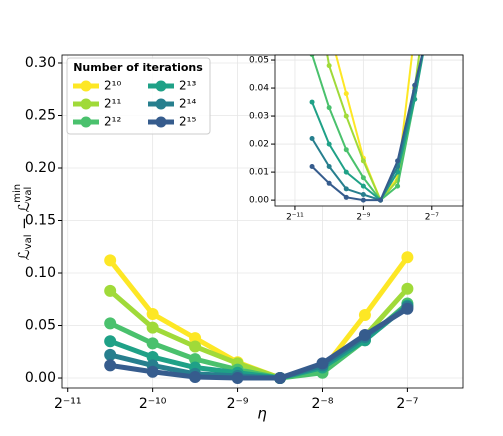  What do you see at coordinates (112, 122) in the screenshot?
I see `legend-label: 2¹²` at bounding box center [112, 122].